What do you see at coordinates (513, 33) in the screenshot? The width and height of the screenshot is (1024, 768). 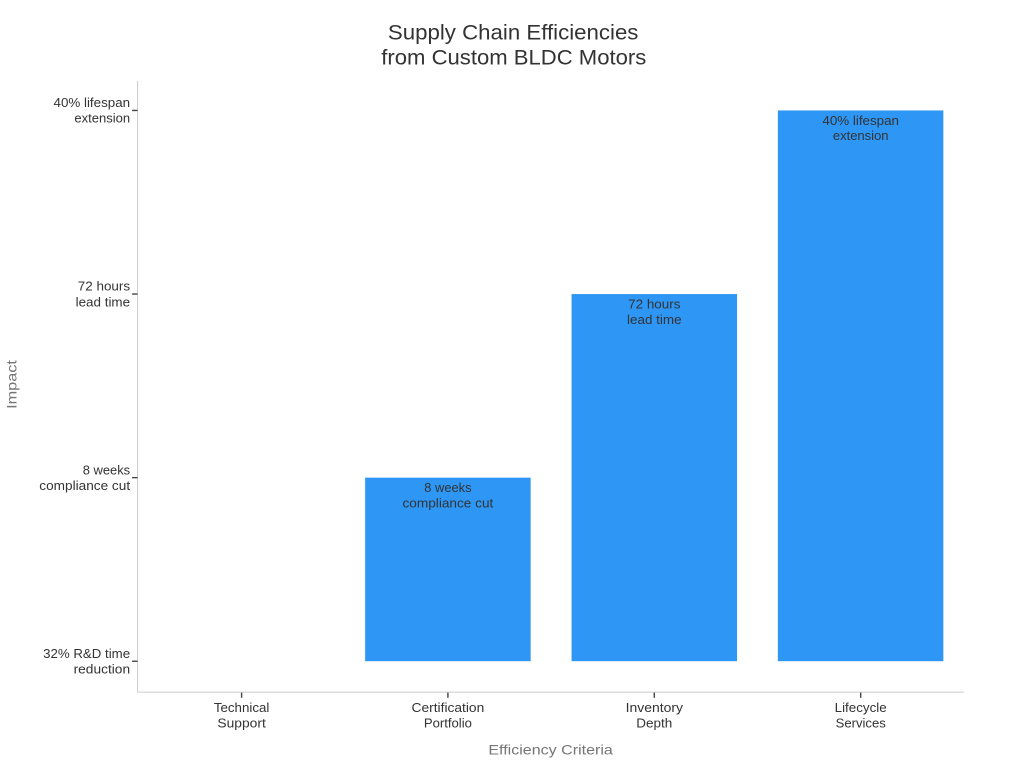 I see `svg-text: Supply Chain Efficiencies` at bounding box center [513, 33].